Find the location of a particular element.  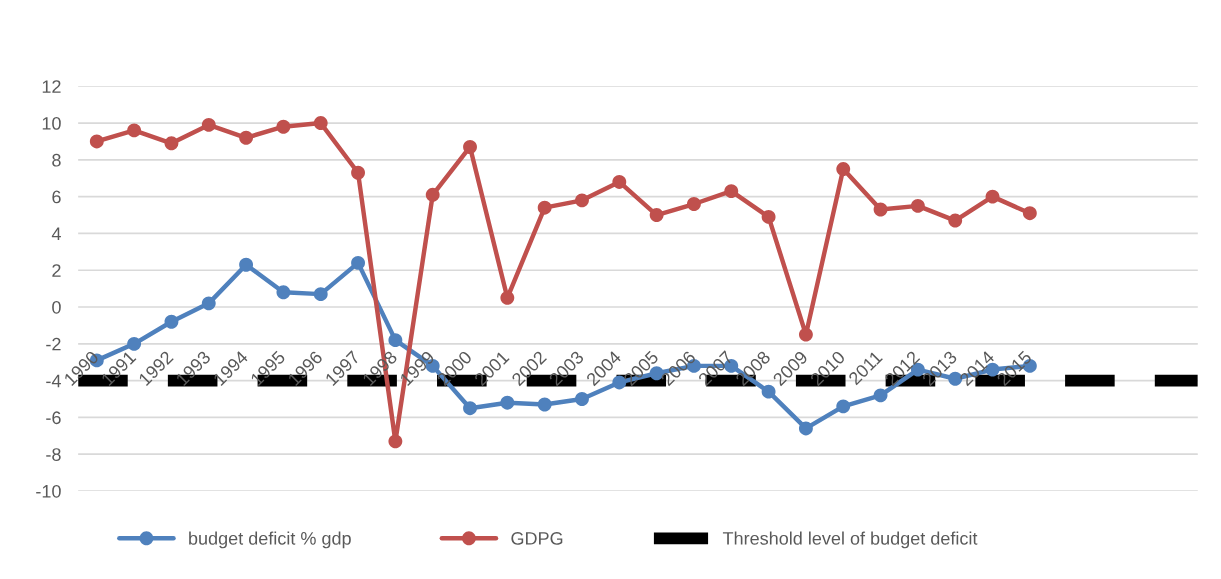

legend-label: Threshold level of budget deficit is located at coordinates (850, 540).